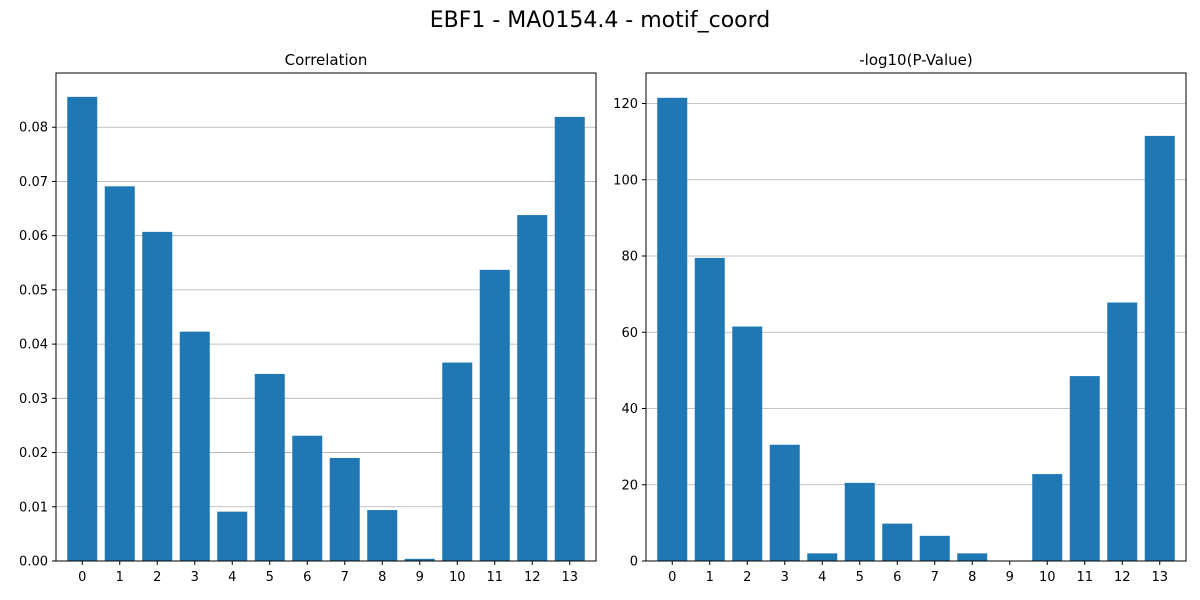  Describe the element at coordinates (625, 104) in the screenshot. I see `y-tick-label: 120` at that location.